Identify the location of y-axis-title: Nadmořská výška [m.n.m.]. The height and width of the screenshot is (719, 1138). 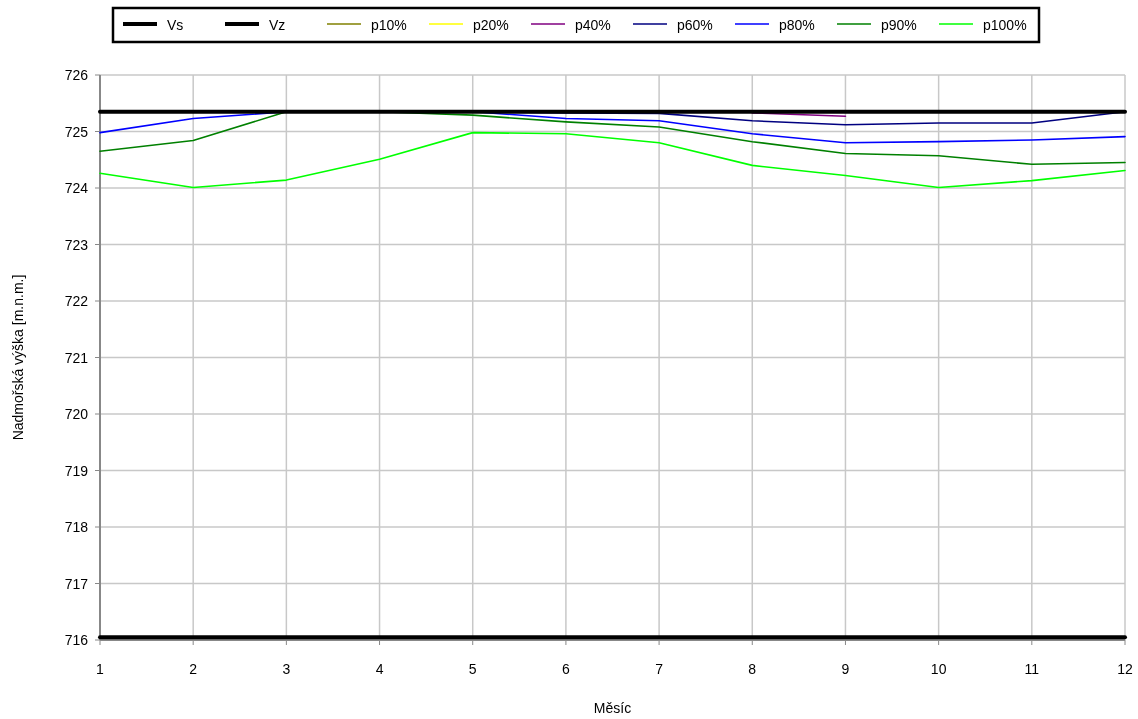
(18, 357).